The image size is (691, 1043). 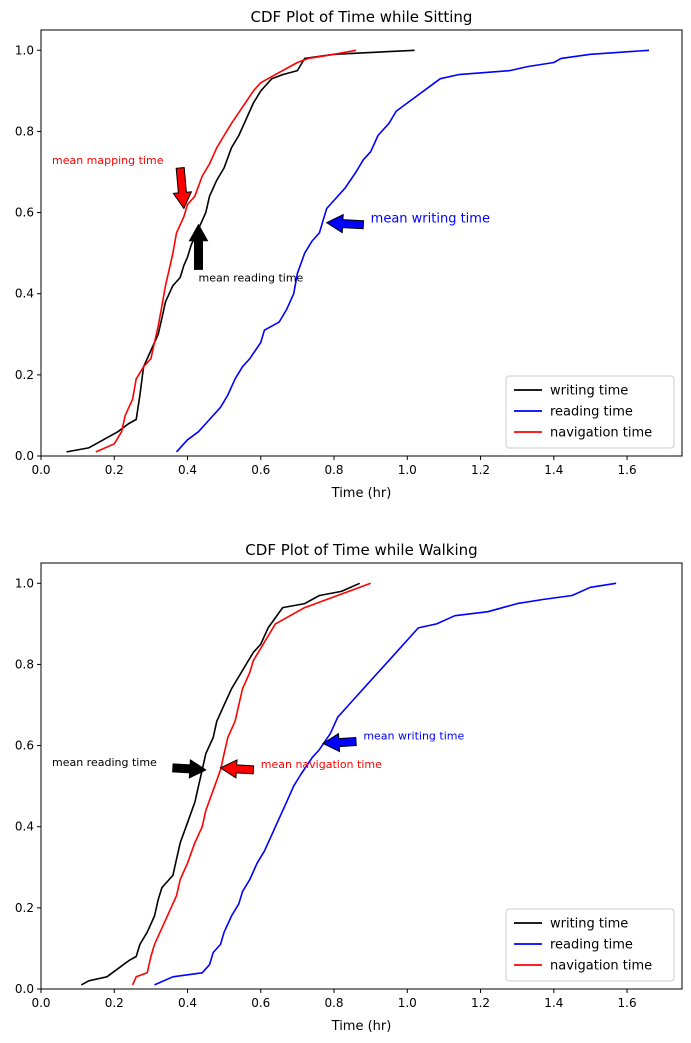 What do you see at coordinates (362, 17) in the screenshot?
I see `chart-title: CDF Plot of Time while Sitting` at bounding box center [362, 17].